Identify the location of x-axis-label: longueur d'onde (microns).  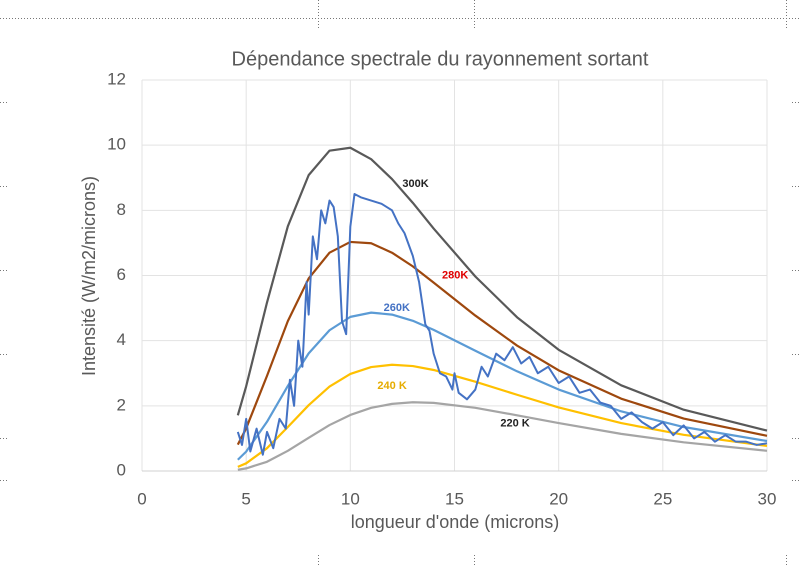
(455, 522).